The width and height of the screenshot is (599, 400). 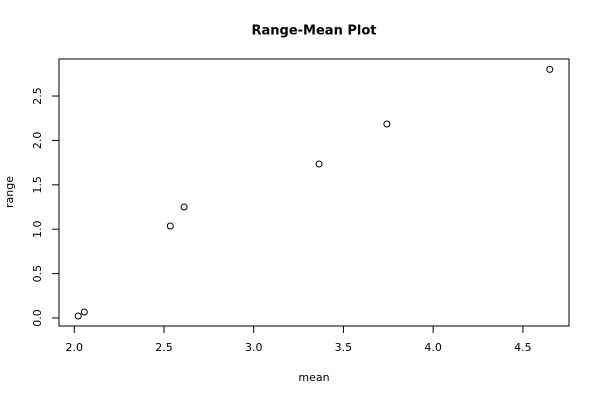 What do you see at coordinates (75, 347) in the screenshot?
I see `x-tick-label: 2.0` at bounding box center [75, 347].